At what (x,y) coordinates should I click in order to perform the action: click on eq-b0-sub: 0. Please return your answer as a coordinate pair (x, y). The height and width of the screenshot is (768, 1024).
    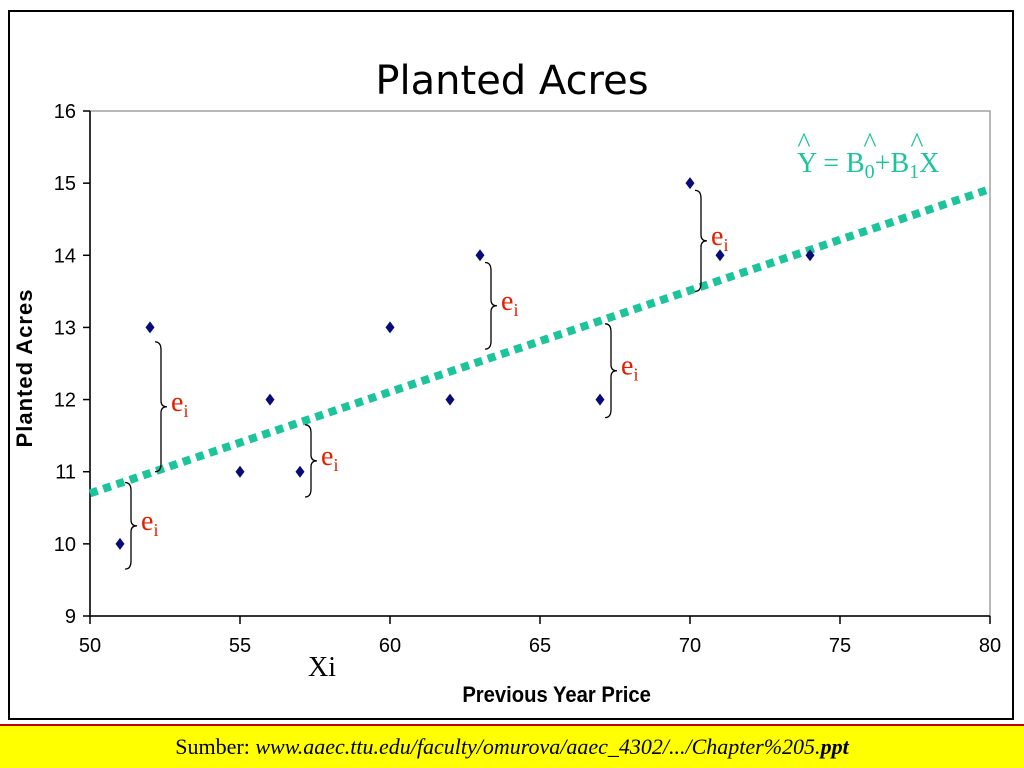
    Looking at the image, I should click on (870, 172).